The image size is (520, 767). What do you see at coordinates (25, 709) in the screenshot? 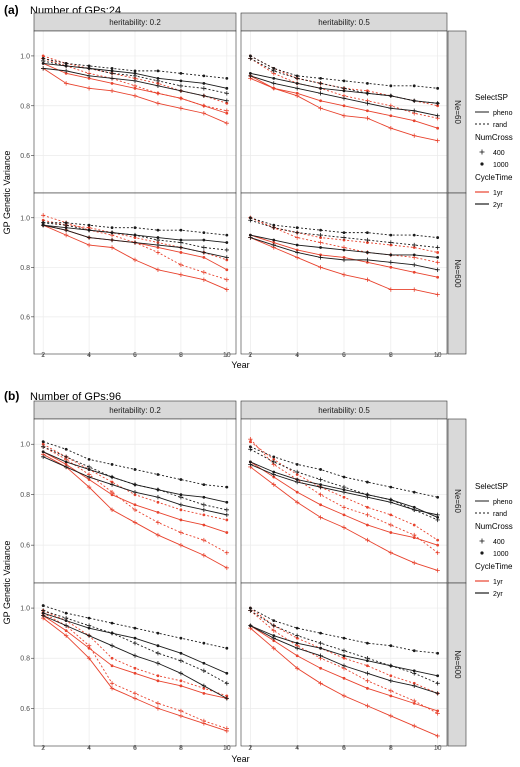
I see `y-tick-label: 0.6` at bounding box center [25, 709].